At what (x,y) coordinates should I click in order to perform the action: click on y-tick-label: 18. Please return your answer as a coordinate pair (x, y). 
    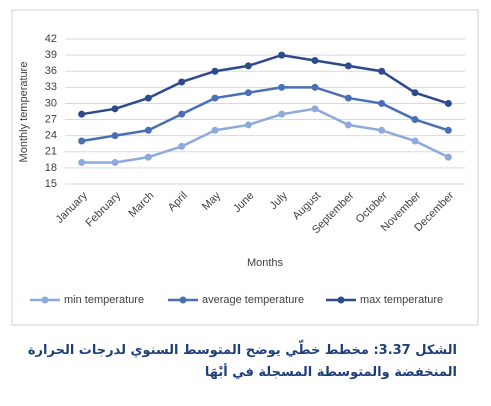
    Looking at the image, I should click on (51, 168).